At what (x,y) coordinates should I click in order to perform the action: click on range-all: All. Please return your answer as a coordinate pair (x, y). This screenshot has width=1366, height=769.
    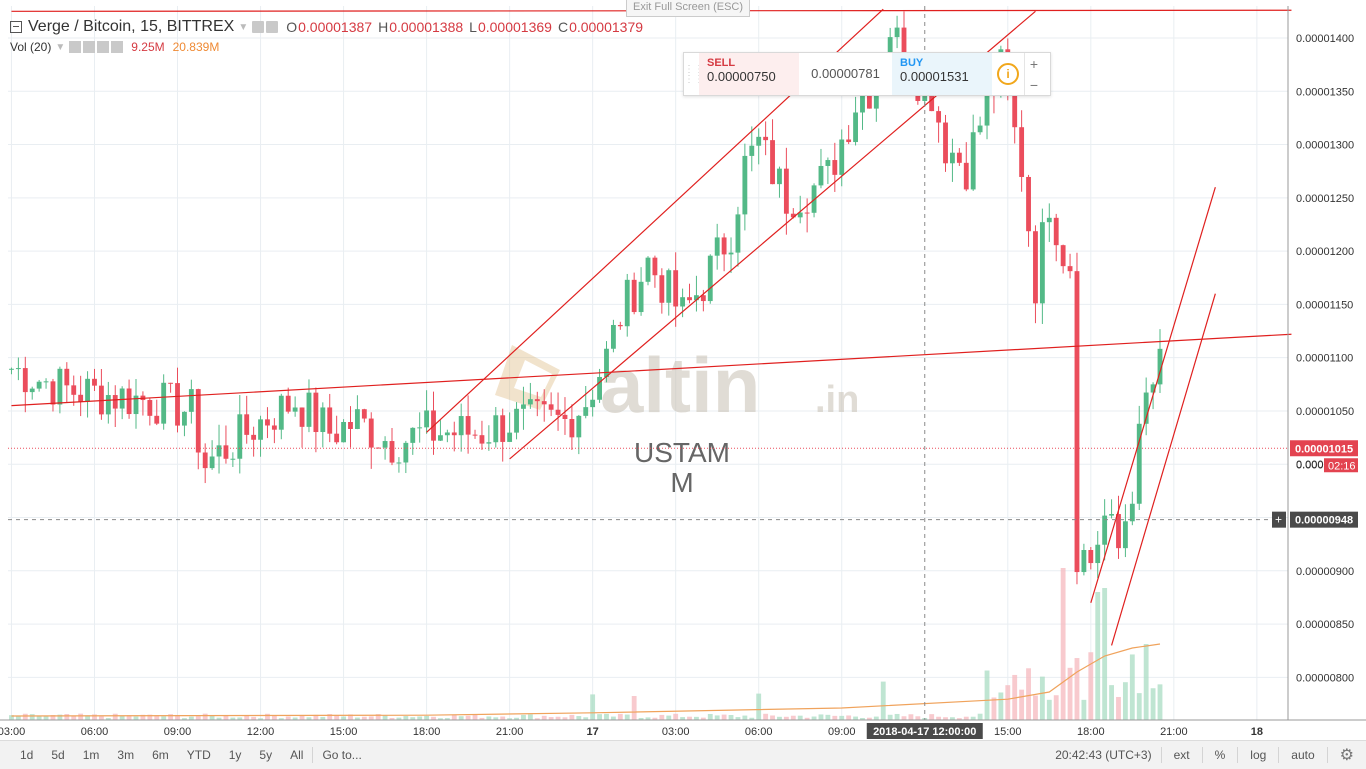
    Looking at the image, I should click on (297, 755).